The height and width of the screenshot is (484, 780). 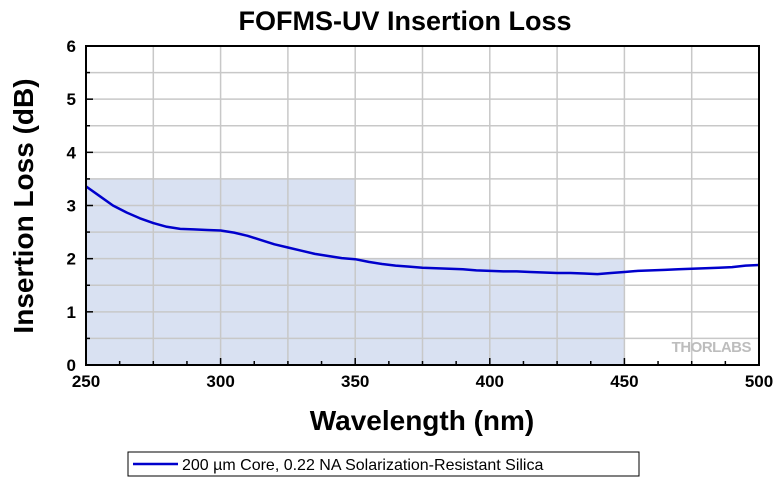 What do you see at coordinates (71, 99) in the screenshot?
I see `y-tick-label: 5` at bounding box center [71, 99].